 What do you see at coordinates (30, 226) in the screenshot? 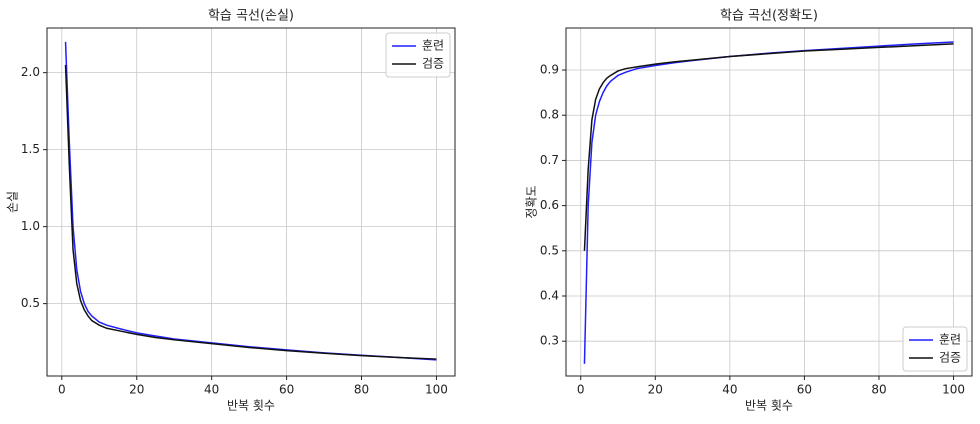
I see `y-tick-label: 1.0` at bounding box center [30, 226].